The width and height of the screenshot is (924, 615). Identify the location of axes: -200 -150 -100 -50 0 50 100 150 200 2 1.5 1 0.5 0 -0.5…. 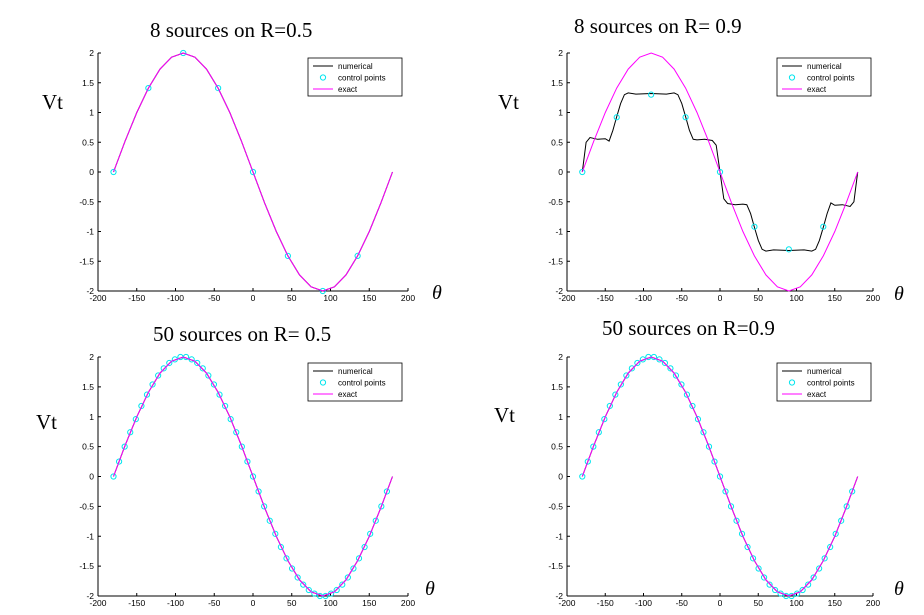
(714, 480).